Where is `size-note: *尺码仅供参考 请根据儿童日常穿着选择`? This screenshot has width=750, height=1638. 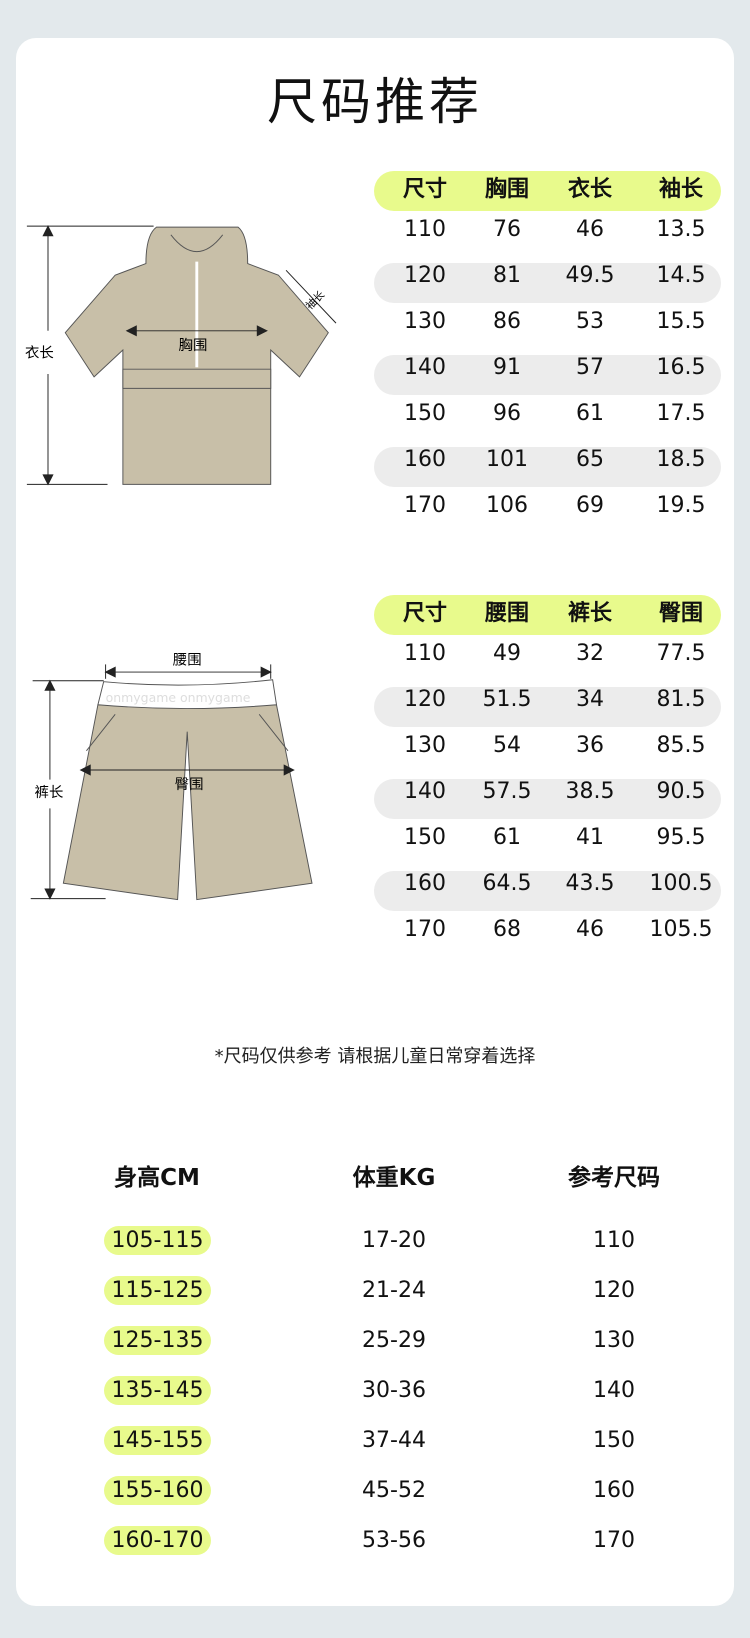
size-note: *尺码仅供参考 请根据儿童日常穿着选择 is located at coordinates (375, 1056).